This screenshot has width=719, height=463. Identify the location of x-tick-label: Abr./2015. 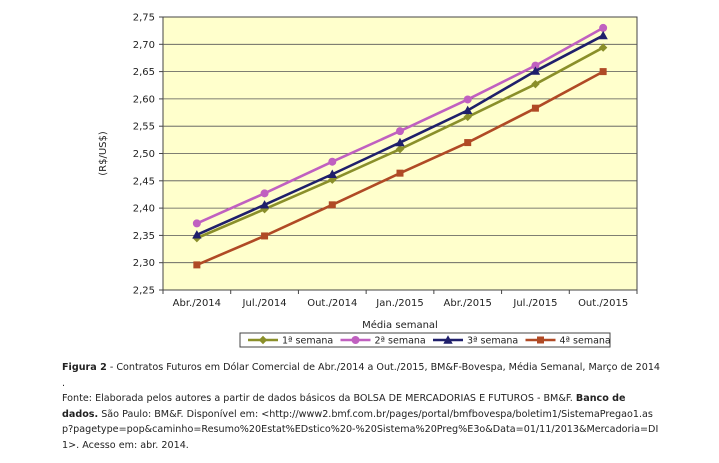
(468, 303).